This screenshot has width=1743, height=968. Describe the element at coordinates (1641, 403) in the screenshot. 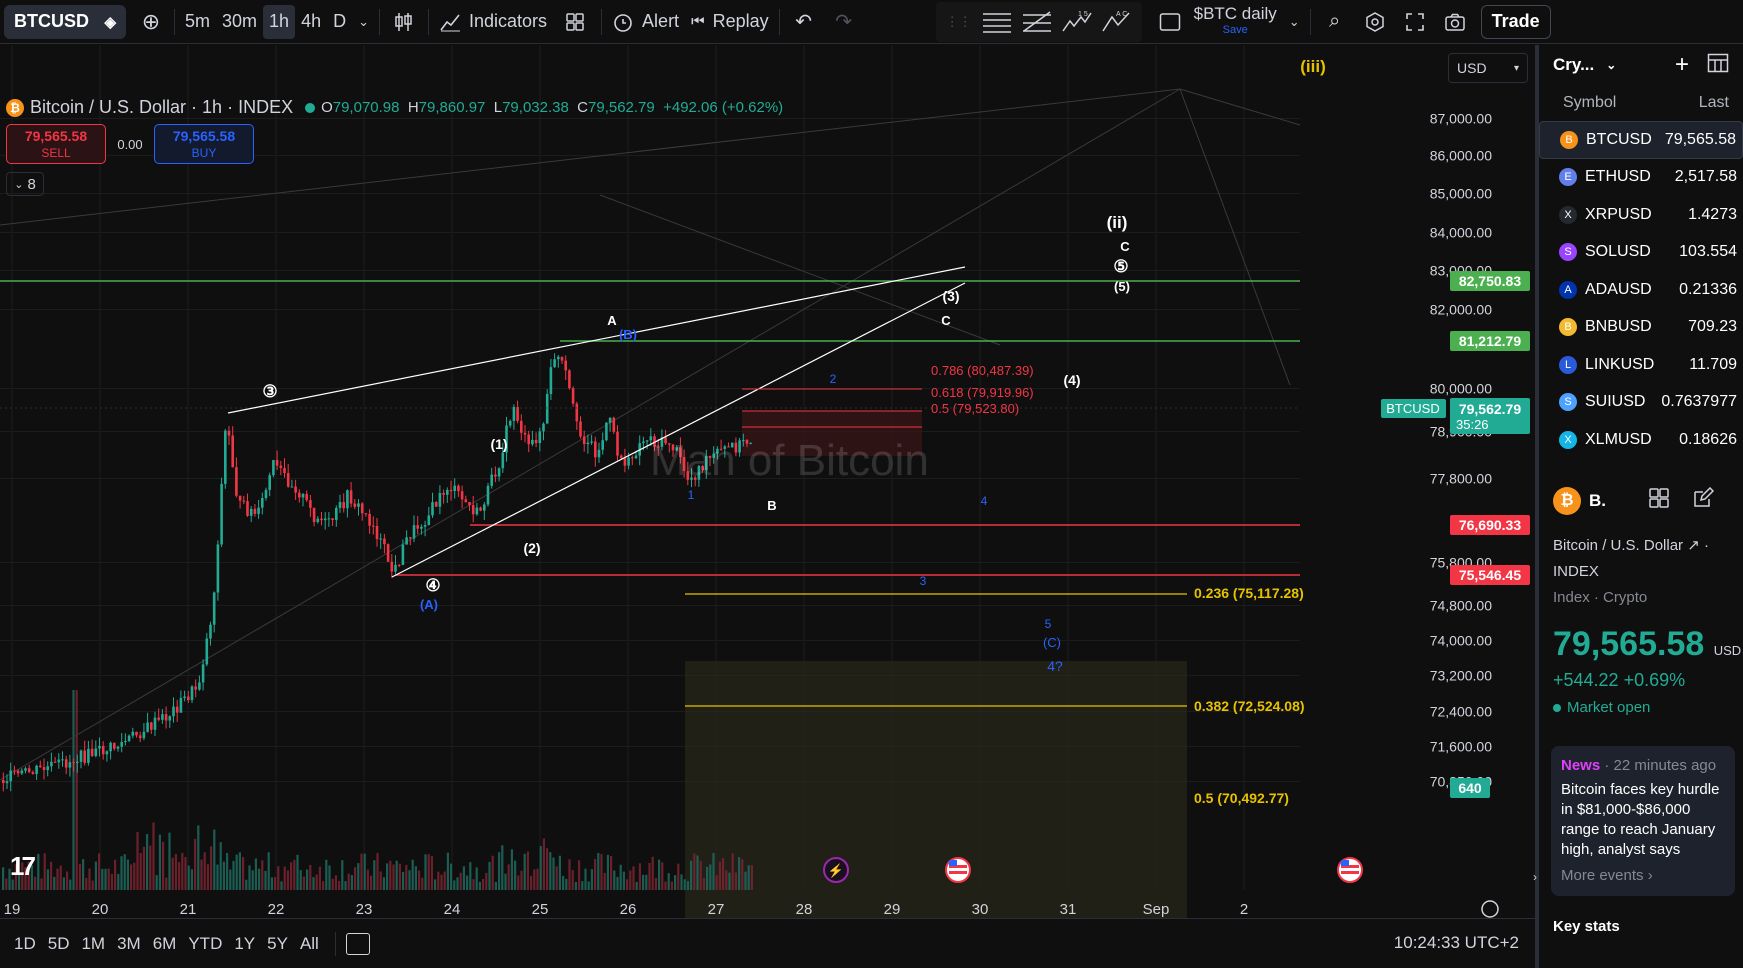

I see `watchlist-row-suiusd: S SUIUSD 0.7637977` at that location.